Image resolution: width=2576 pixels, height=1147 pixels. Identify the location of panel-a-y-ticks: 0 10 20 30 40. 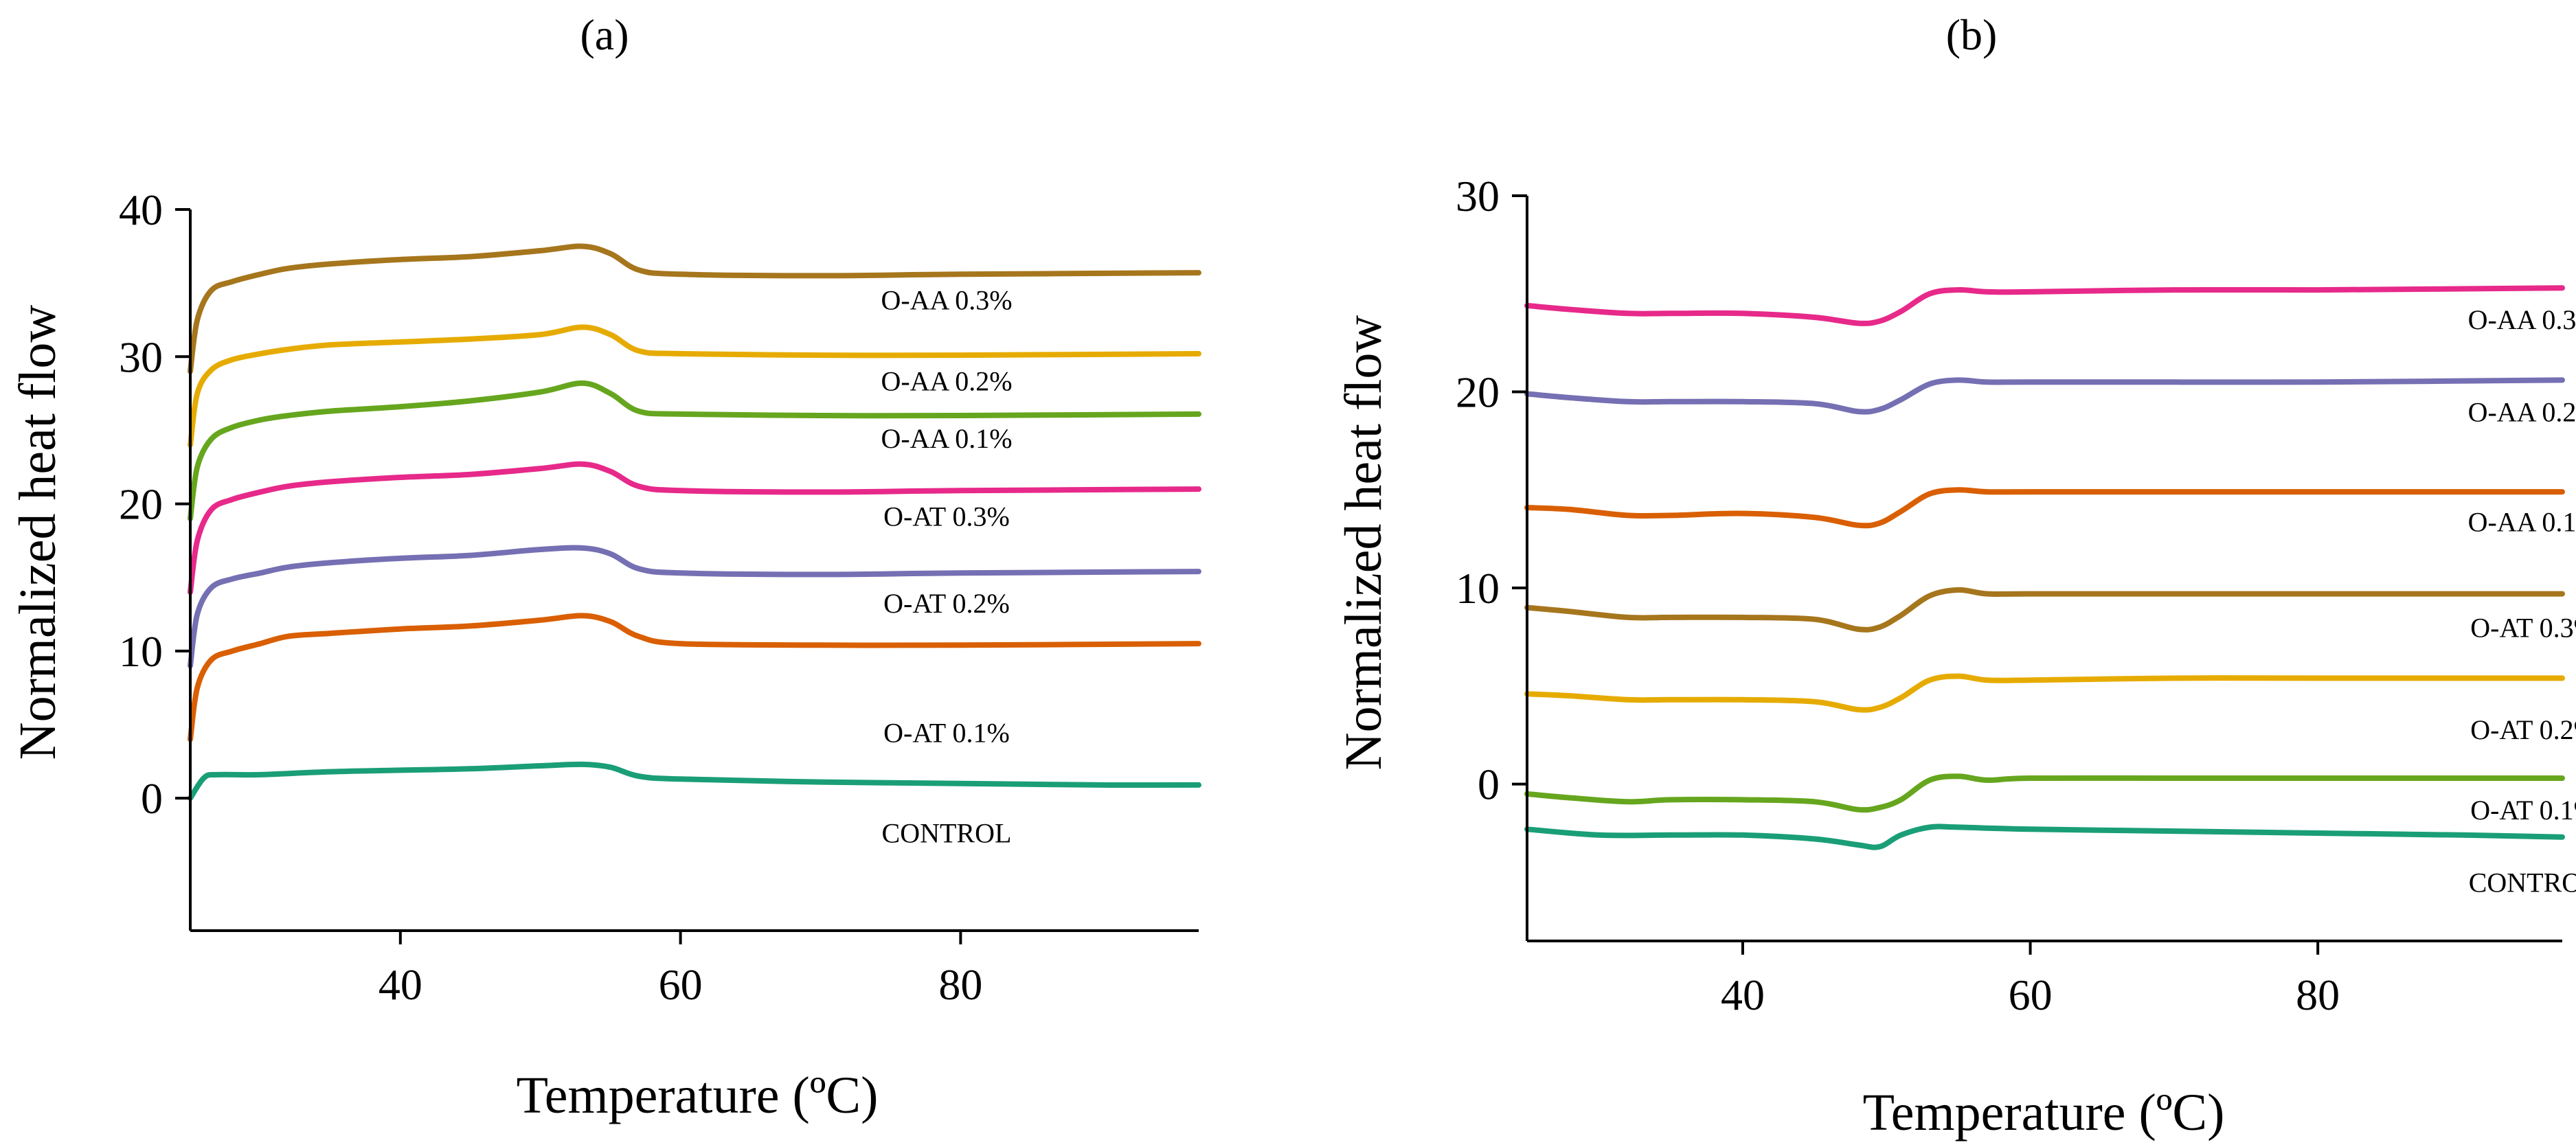
(154, 504).